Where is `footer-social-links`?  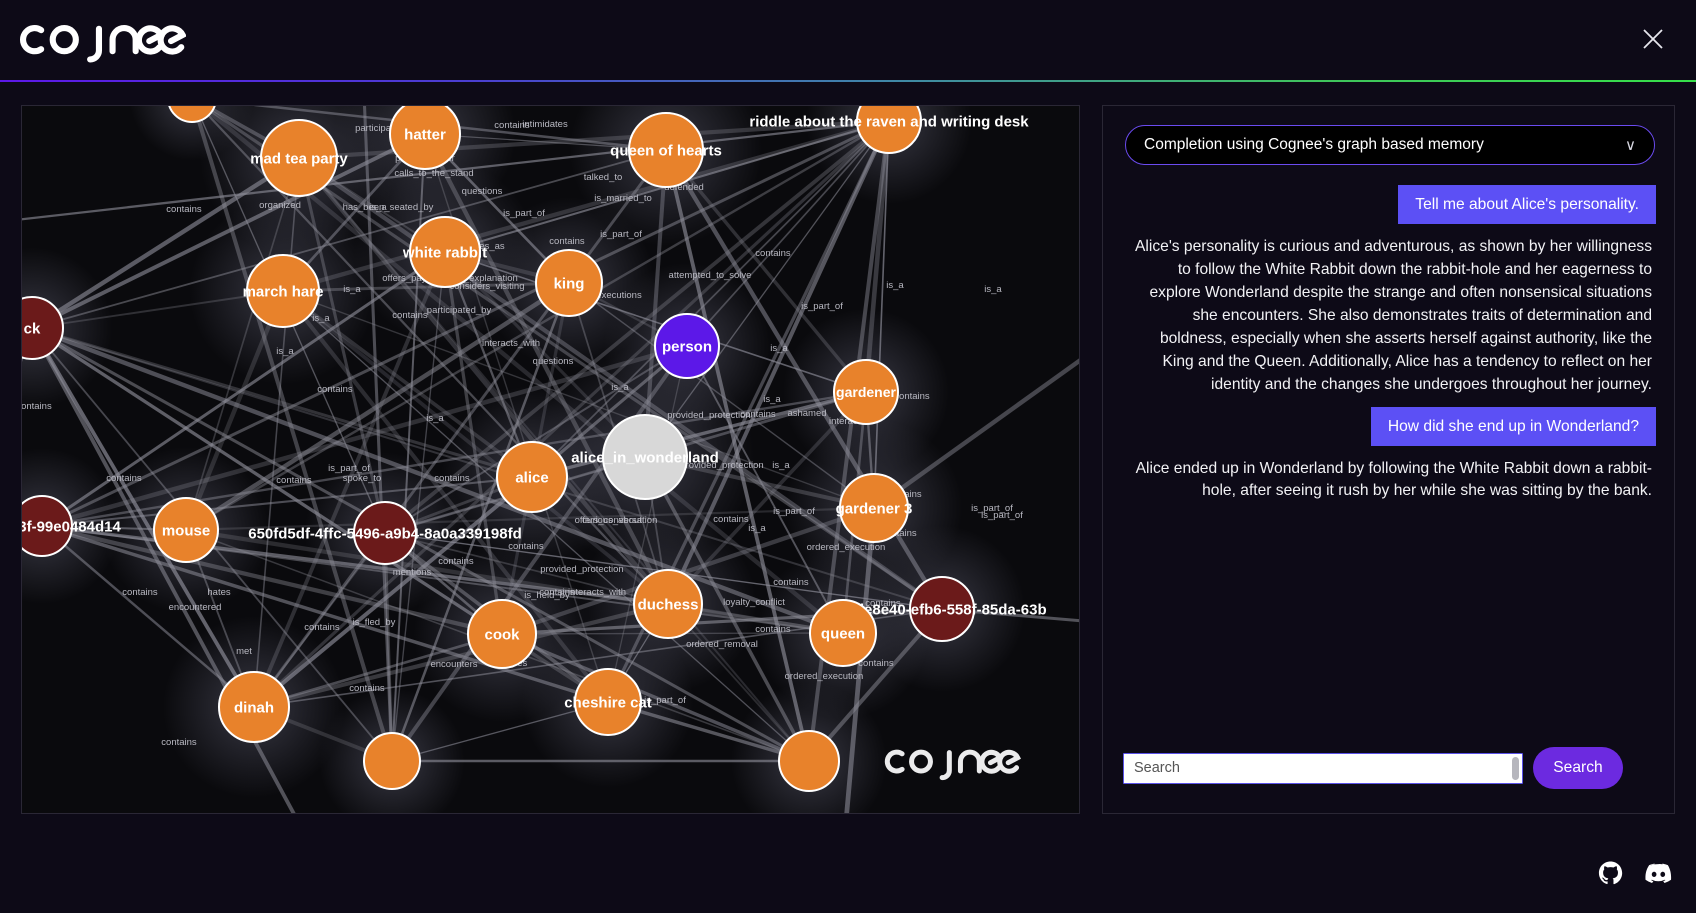
footer-social-links is located at coordinates (1635, 876).